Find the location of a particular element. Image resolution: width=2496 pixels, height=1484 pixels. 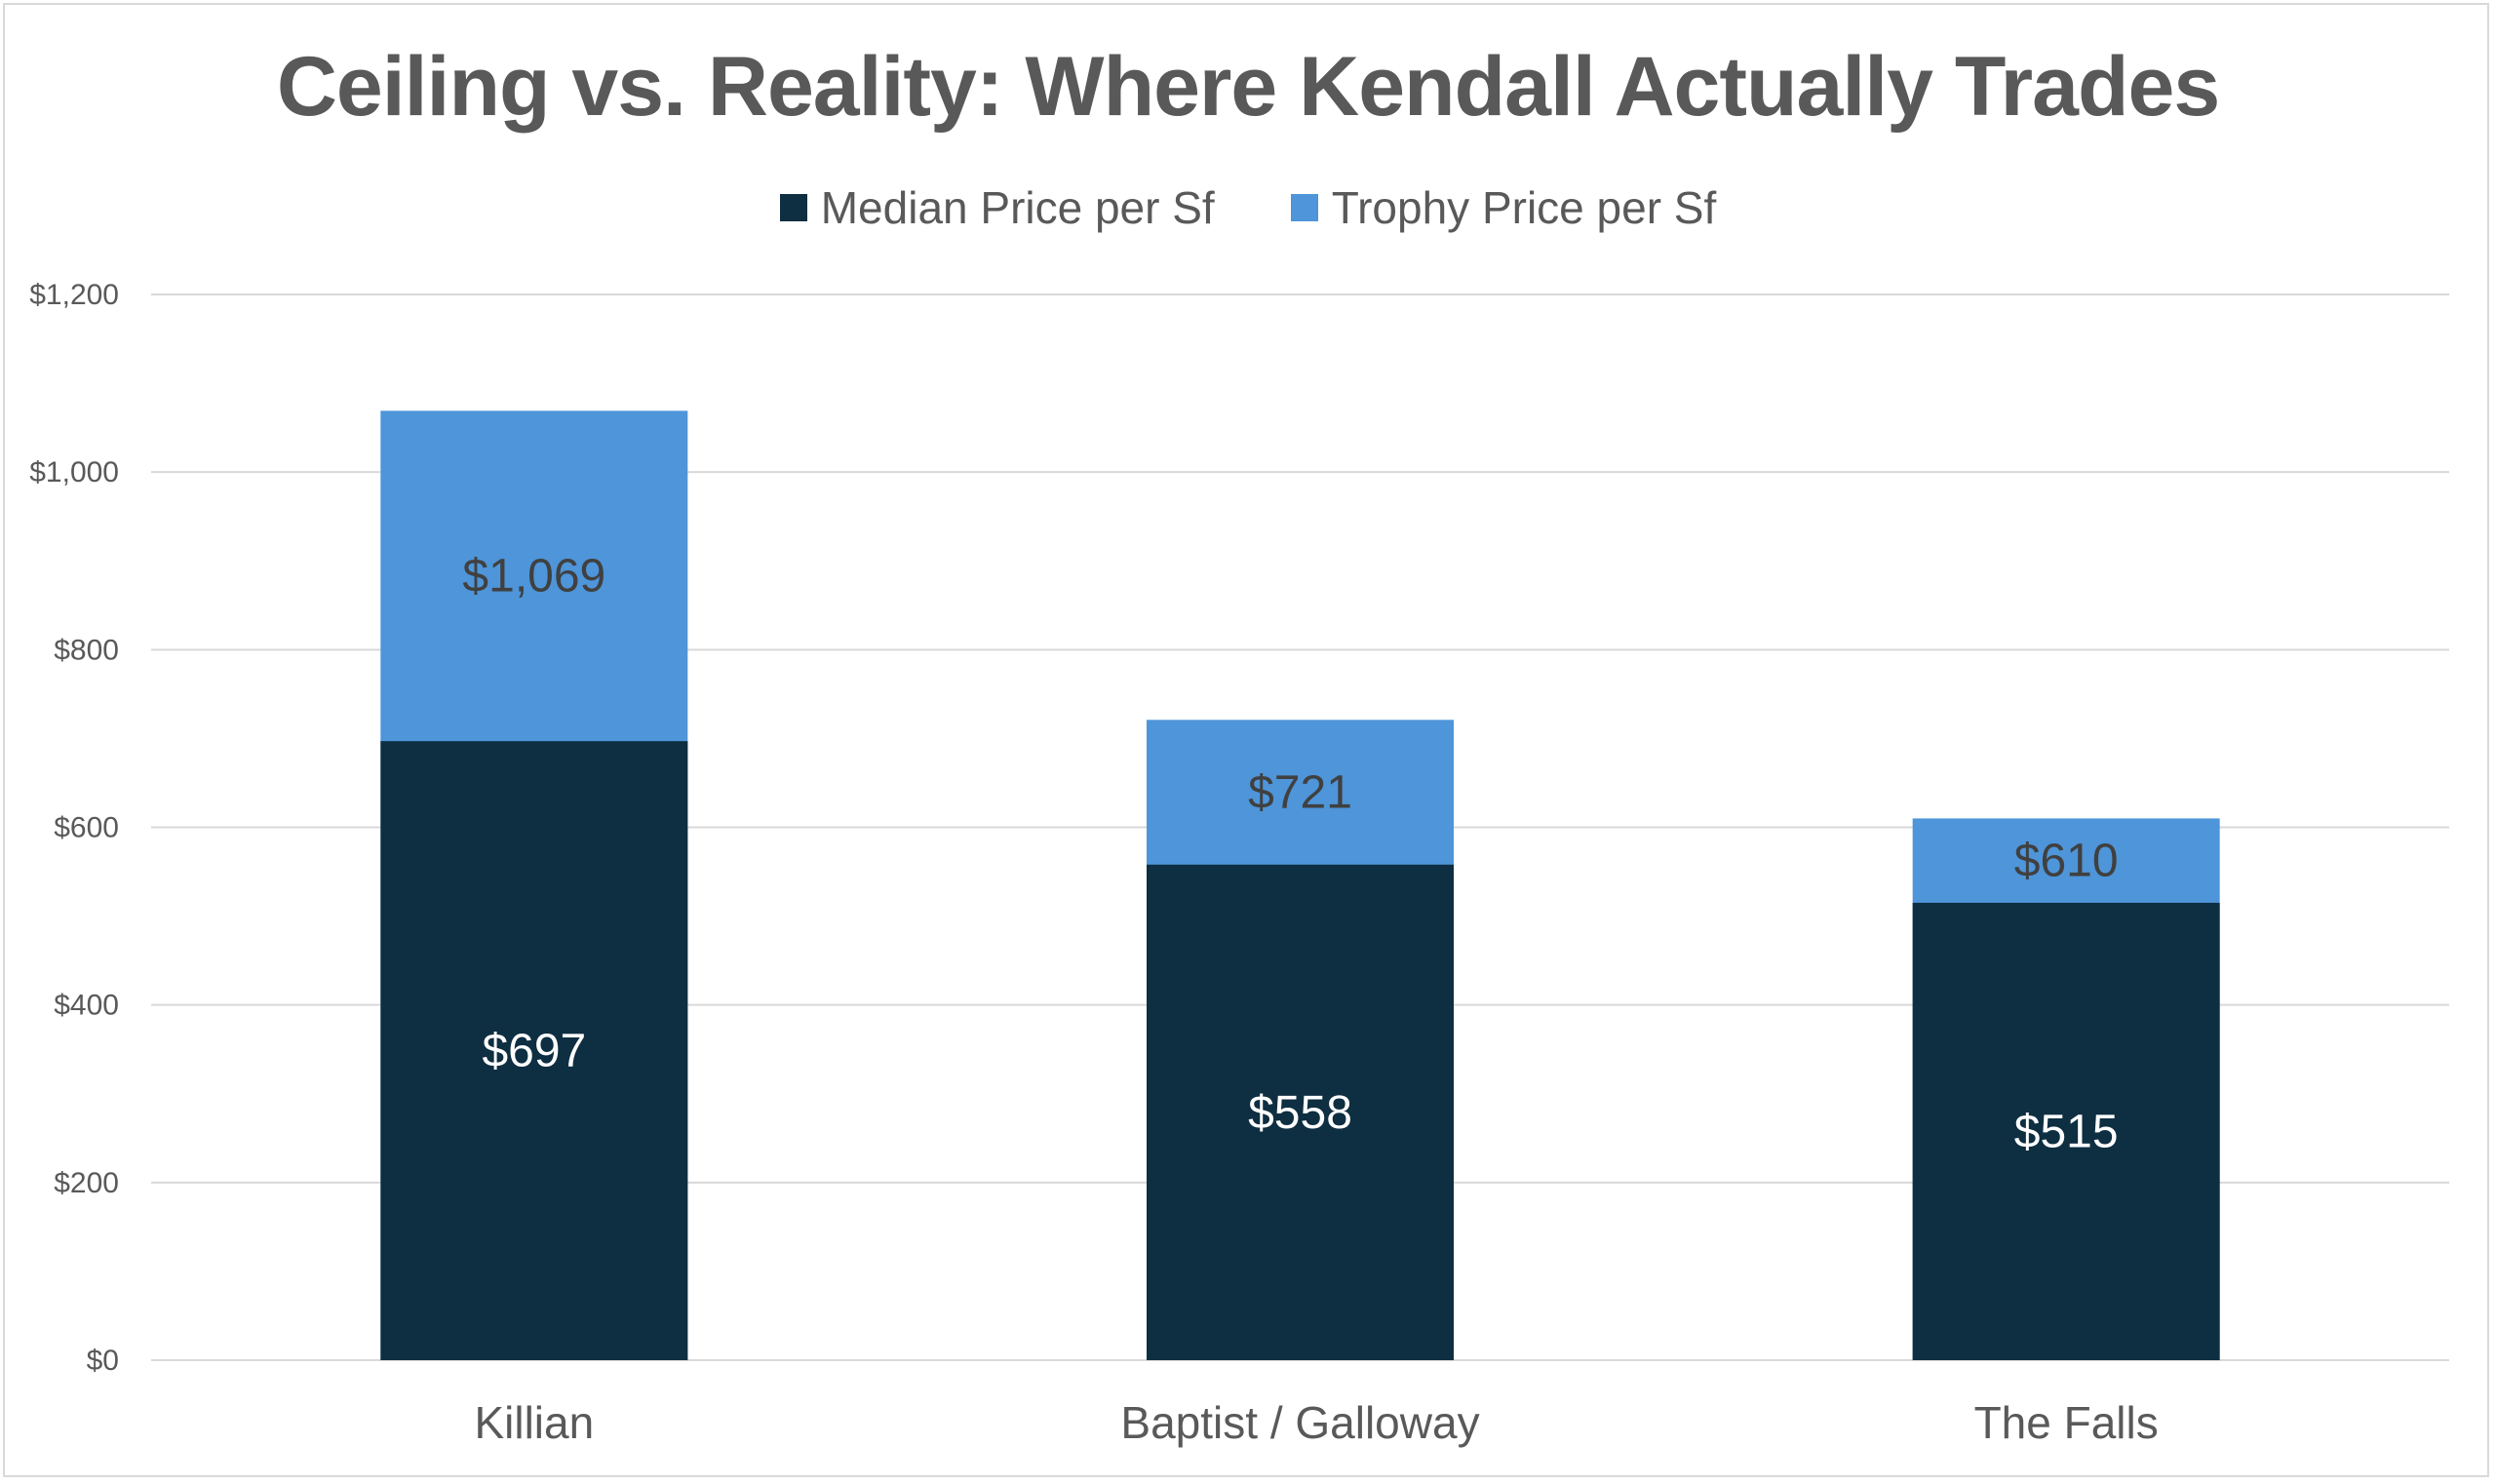

x-category-label: Baptist / Galloway is located at coordinates (1299, 1422).